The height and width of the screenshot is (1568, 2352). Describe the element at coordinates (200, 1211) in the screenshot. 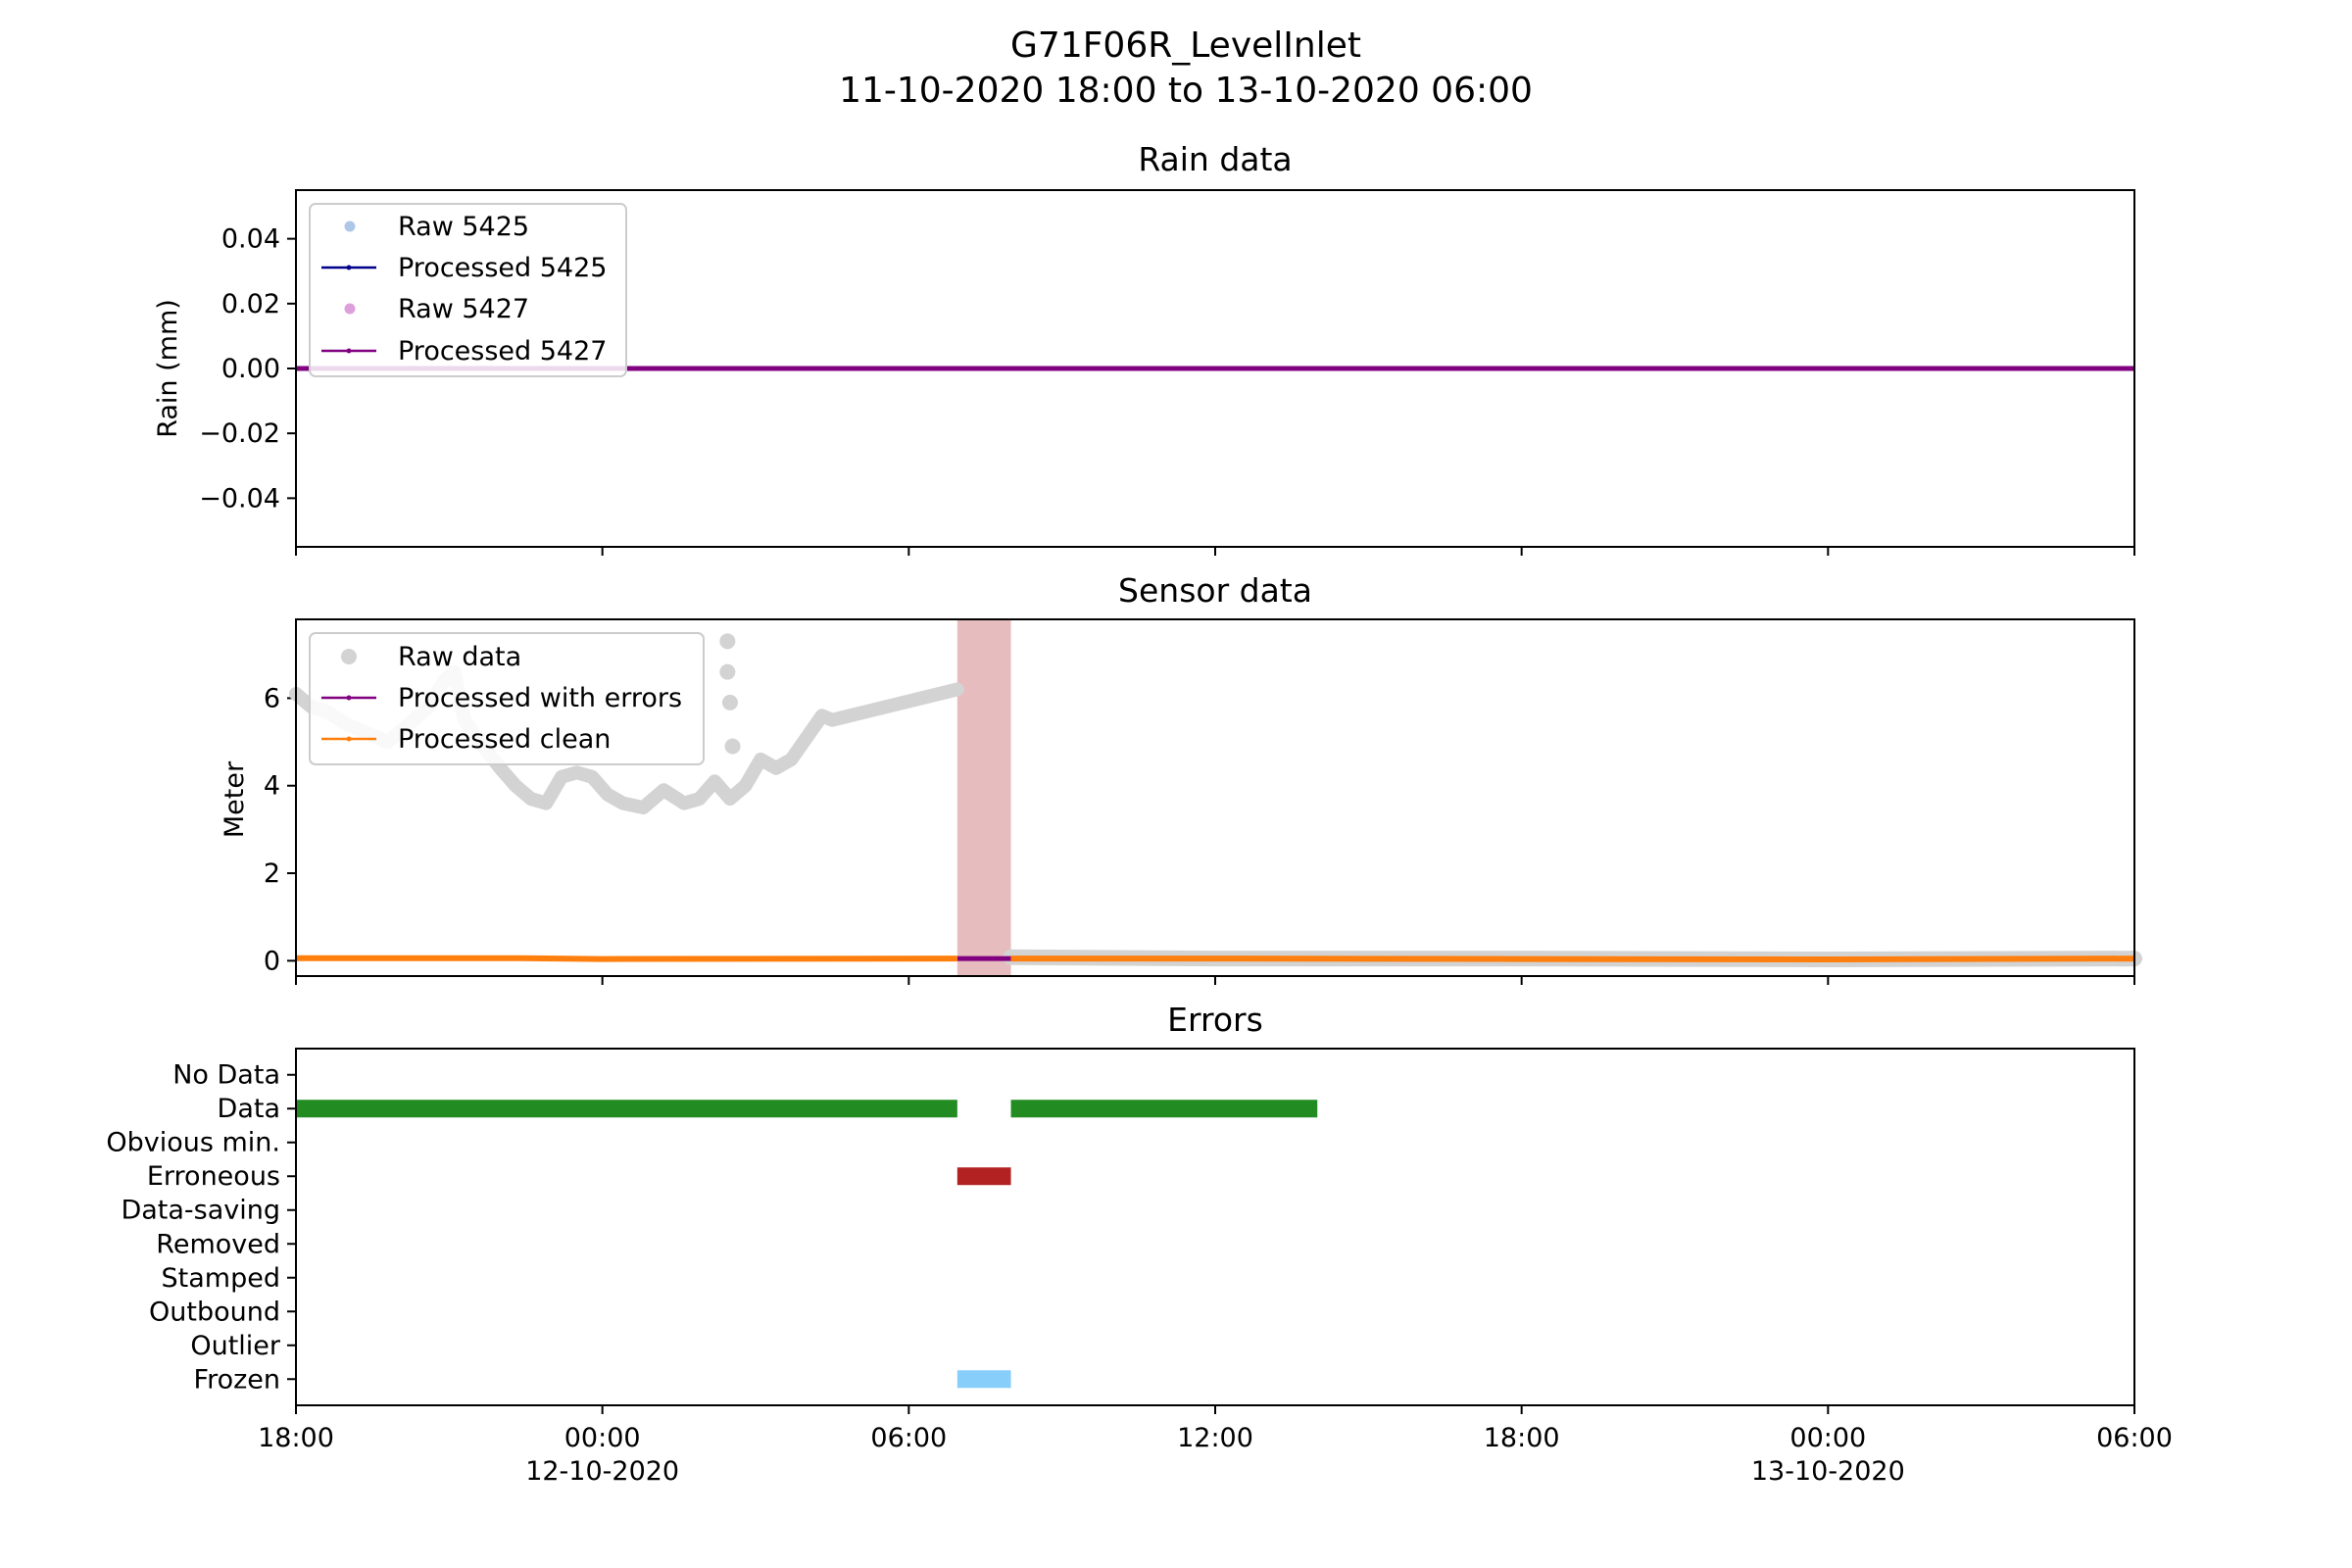

I see `error-category-label: Data-saving` at that location.